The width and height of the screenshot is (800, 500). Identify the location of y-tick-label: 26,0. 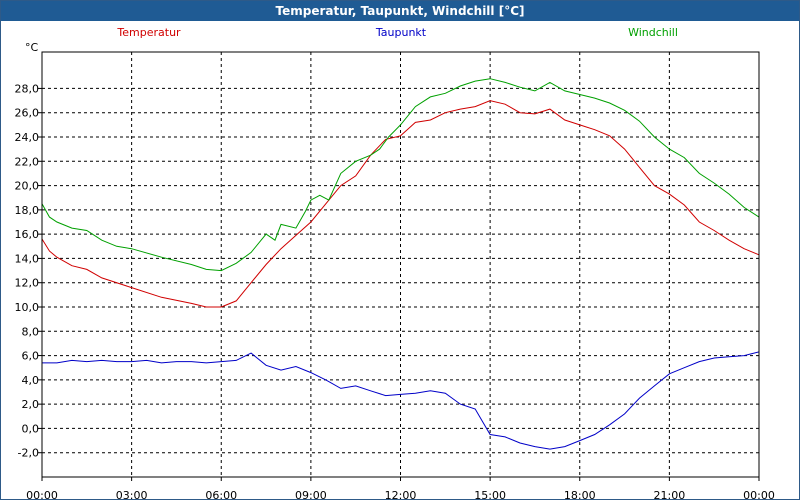
(27, 113).